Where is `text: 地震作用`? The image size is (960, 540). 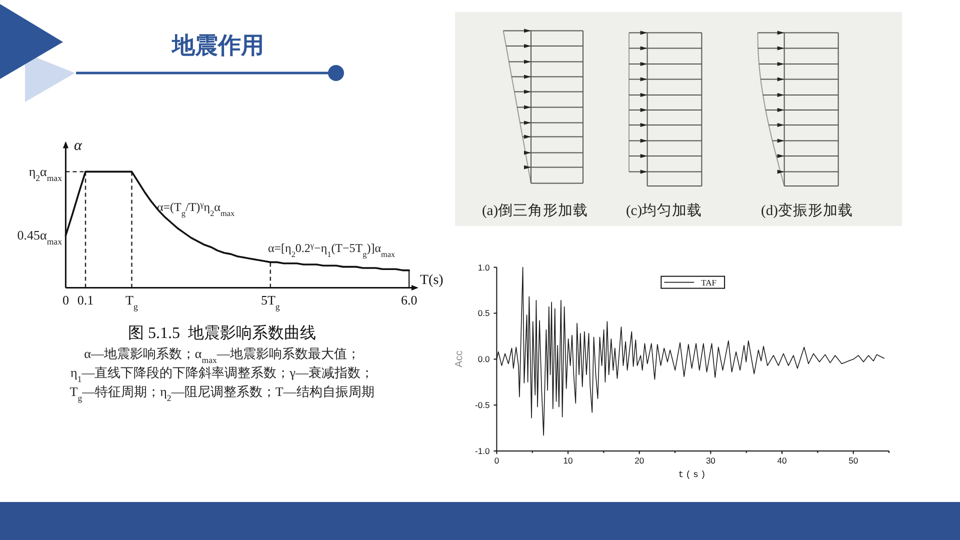 text: 地震作用 is located at coordinates (217, 45).